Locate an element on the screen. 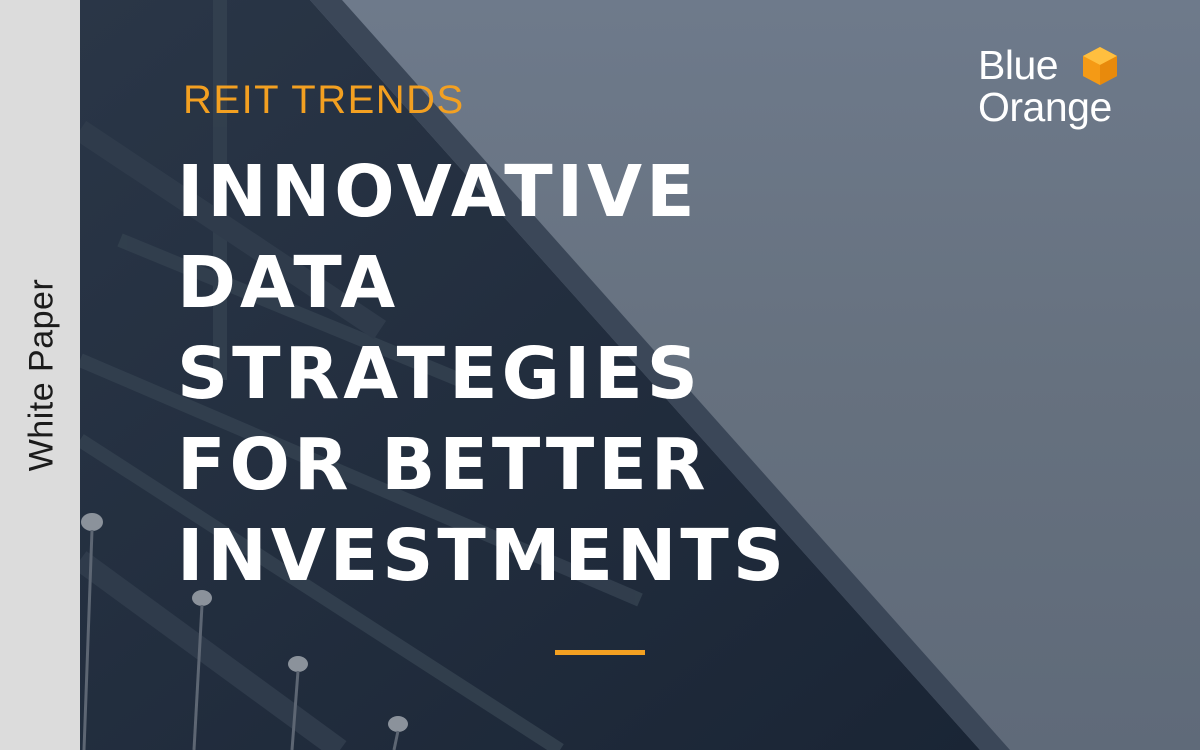  headline-line: STRATEGIES is located at coordinates (439, 373).